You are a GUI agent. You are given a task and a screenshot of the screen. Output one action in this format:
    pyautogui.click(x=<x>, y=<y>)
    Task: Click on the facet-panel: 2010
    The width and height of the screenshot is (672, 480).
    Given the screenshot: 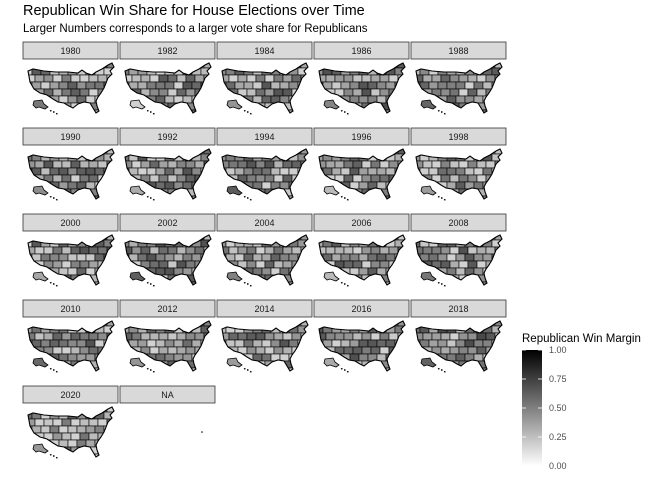 What is the action you would take?
    pyautogui.click(x=70, y=336)
    